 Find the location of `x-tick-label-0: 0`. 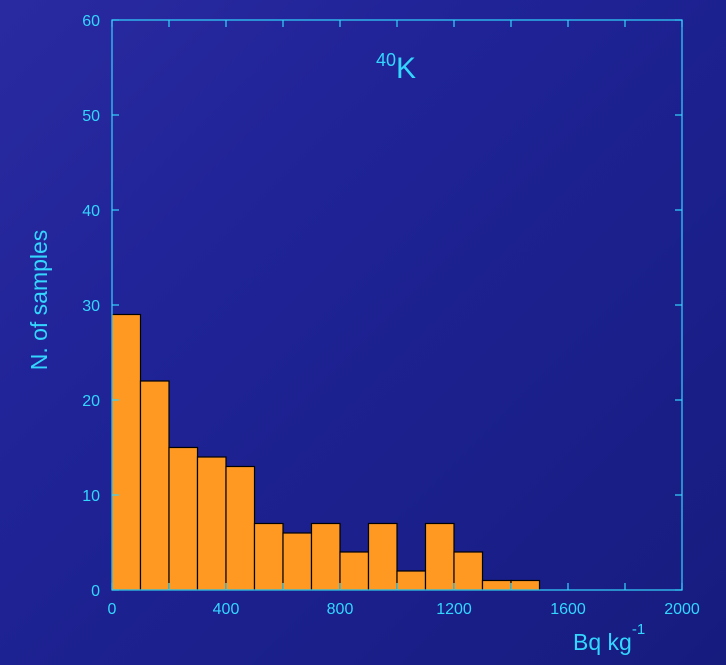

x-tick-label-0: 0 is located at coordinates (112, 609).